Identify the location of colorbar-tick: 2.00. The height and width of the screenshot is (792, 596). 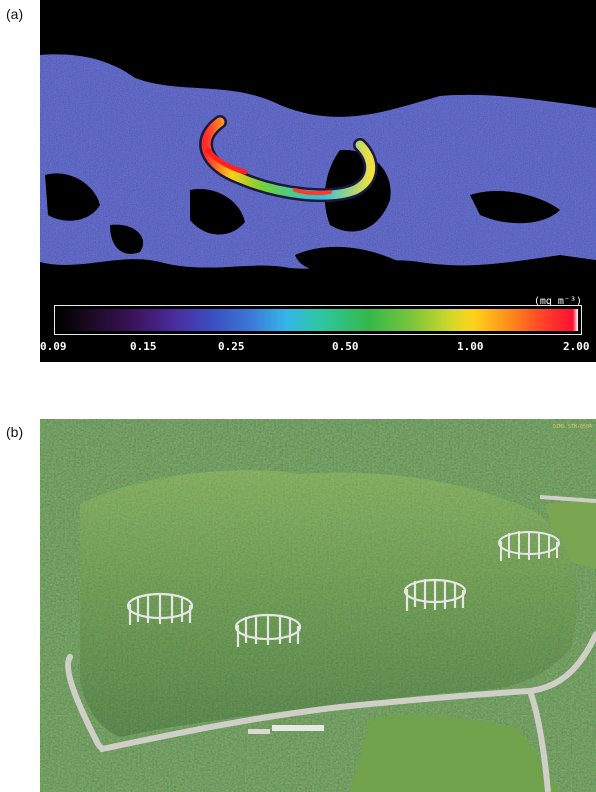
(576, 346).